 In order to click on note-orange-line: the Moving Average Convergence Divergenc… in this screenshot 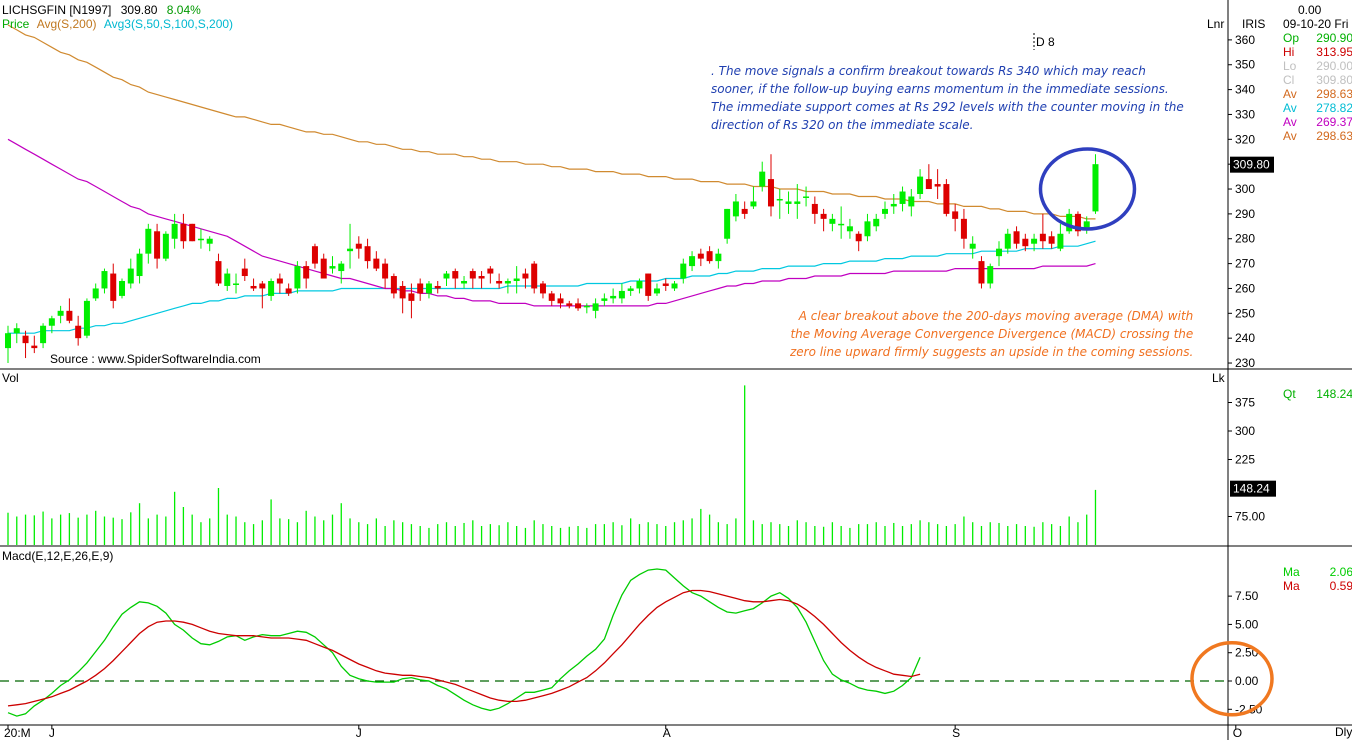, I will do `click(992, 334)`.